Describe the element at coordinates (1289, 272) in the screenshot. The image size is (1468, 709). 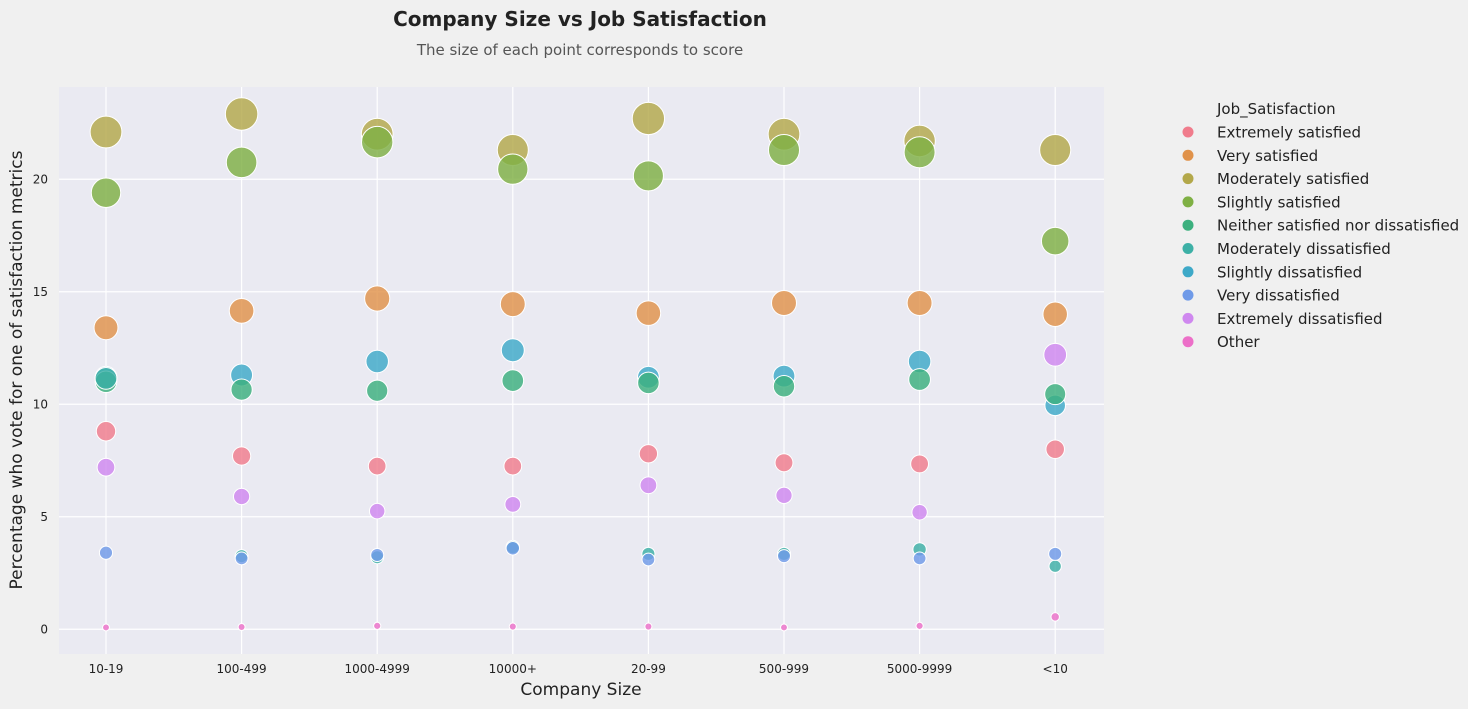
I see `legend-label: Slightly dissatisfied` at that location.